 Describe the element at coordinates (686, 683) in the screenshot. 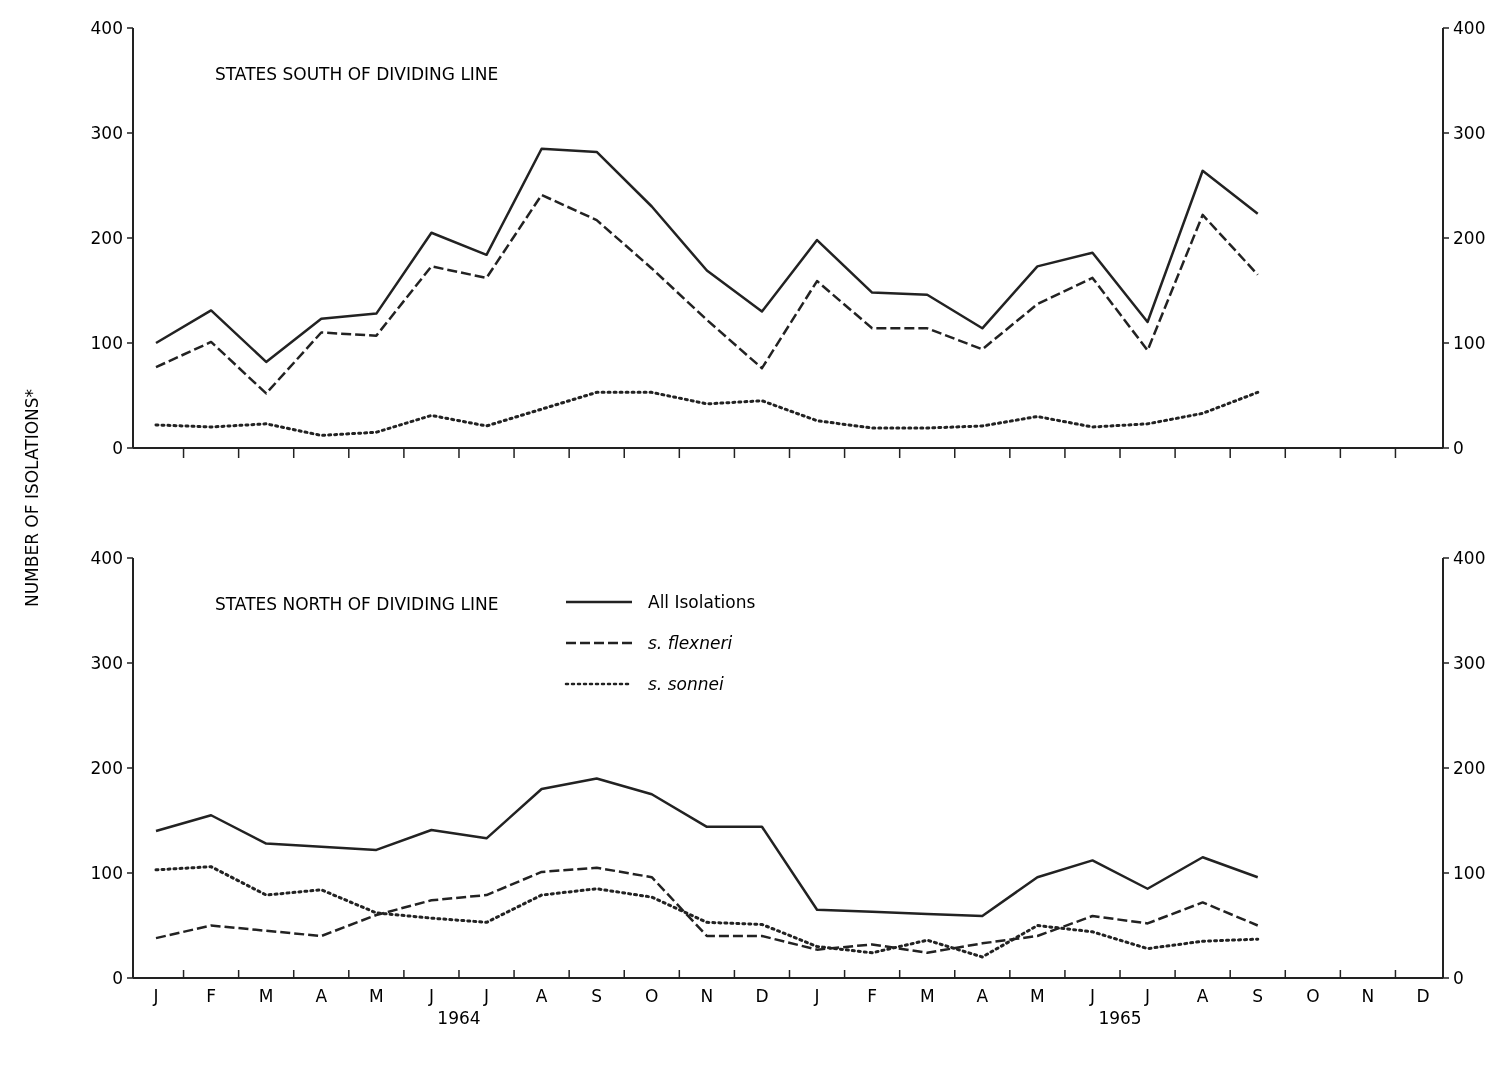

I see `legend-label: s. sonnei` at that location.